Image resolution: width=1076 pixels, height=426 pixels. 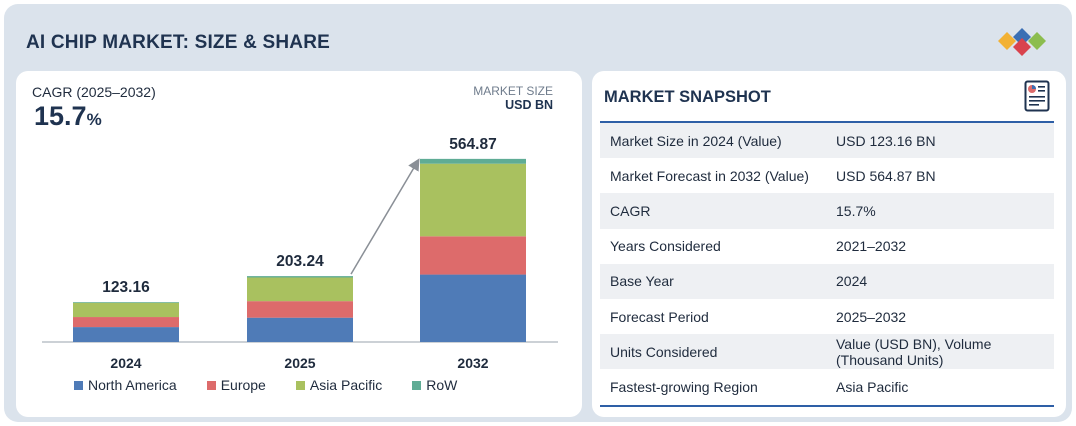 I want to click on bar-segment-north-america-2032, so click(x=473, y=308).